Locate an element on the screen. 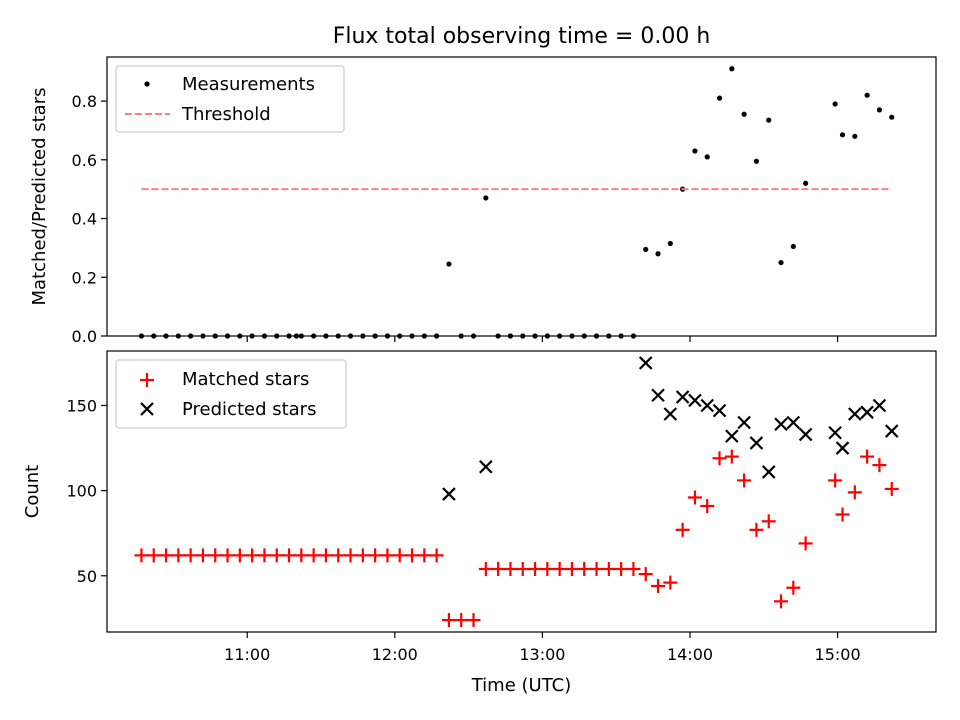 The height and width of the screenshot is (720, 960). legend-measurements-label: Measurements is located at coordinates (248, 84).